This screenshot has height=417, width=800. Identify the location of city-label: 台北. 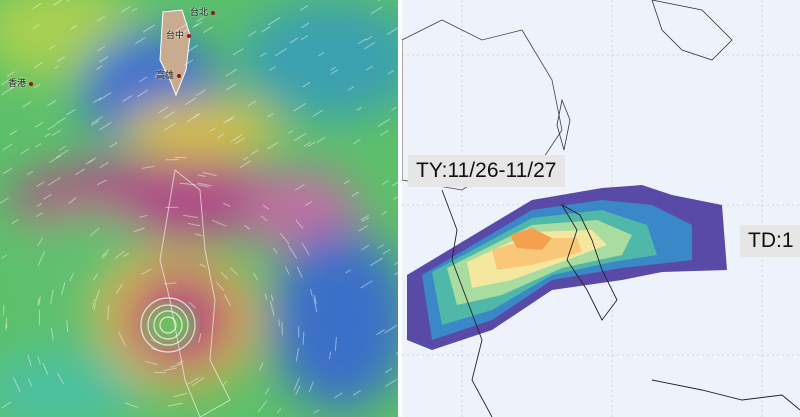
(203, 11).